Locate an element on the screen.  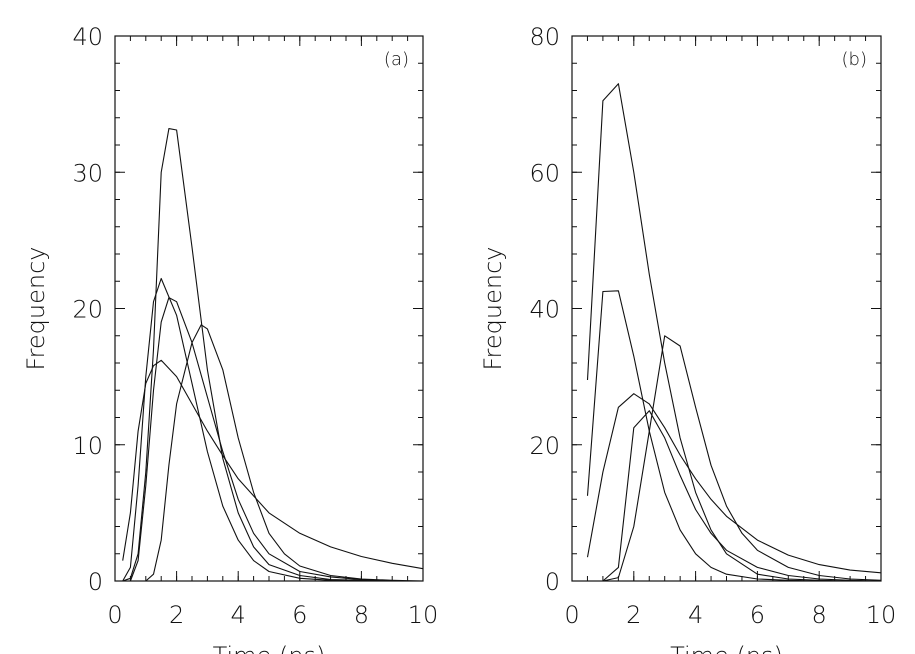
y-tick-label: 30 is located at coordinates (87, 173).